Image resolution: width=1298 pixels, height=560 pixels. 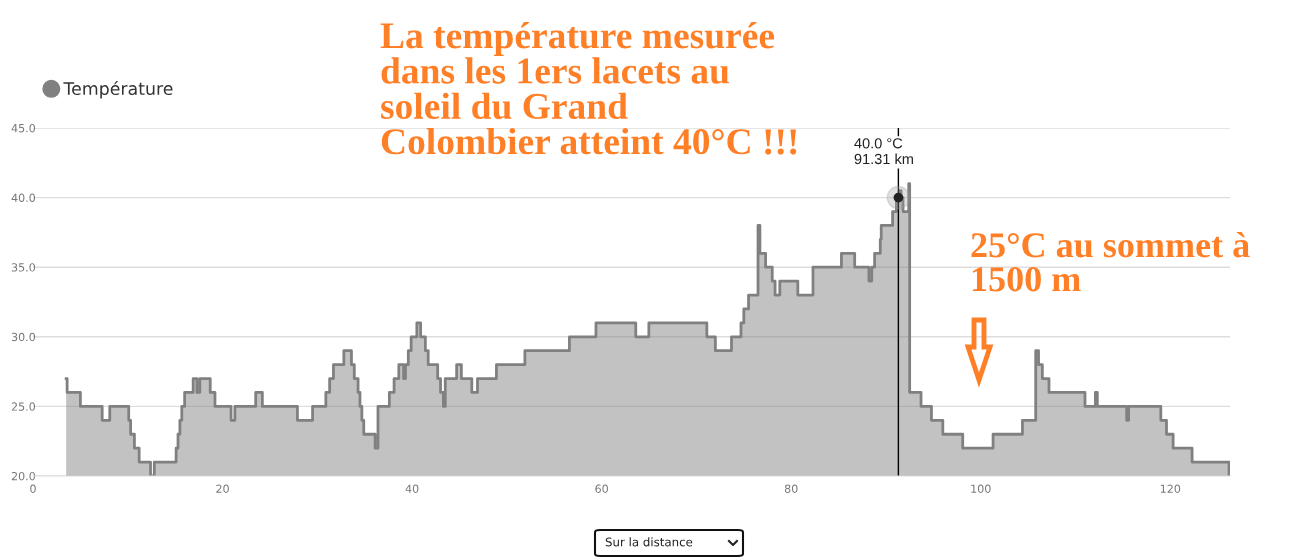 I want to click on annotation: 40.0 °C 91.31 km, so click(x=883, y=151).